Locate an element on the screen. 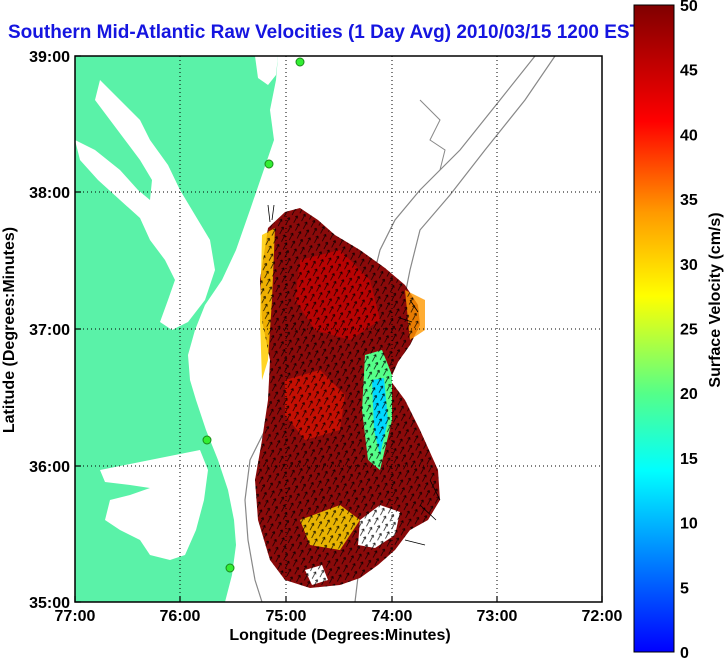  chesapeake-bay is located at coordinates (145, 205).